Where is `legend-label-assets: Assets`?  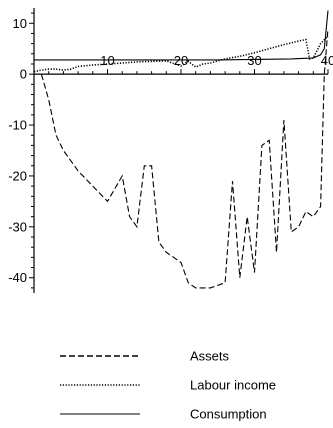
legend-label-assets: Assets is located at coordinates (210, 356).